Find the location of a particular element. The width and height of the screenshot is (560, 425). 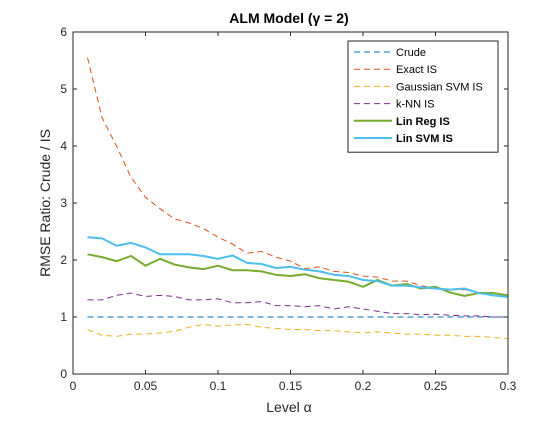

x-tick-label: 0.15 is located at coordinates (291, 386).